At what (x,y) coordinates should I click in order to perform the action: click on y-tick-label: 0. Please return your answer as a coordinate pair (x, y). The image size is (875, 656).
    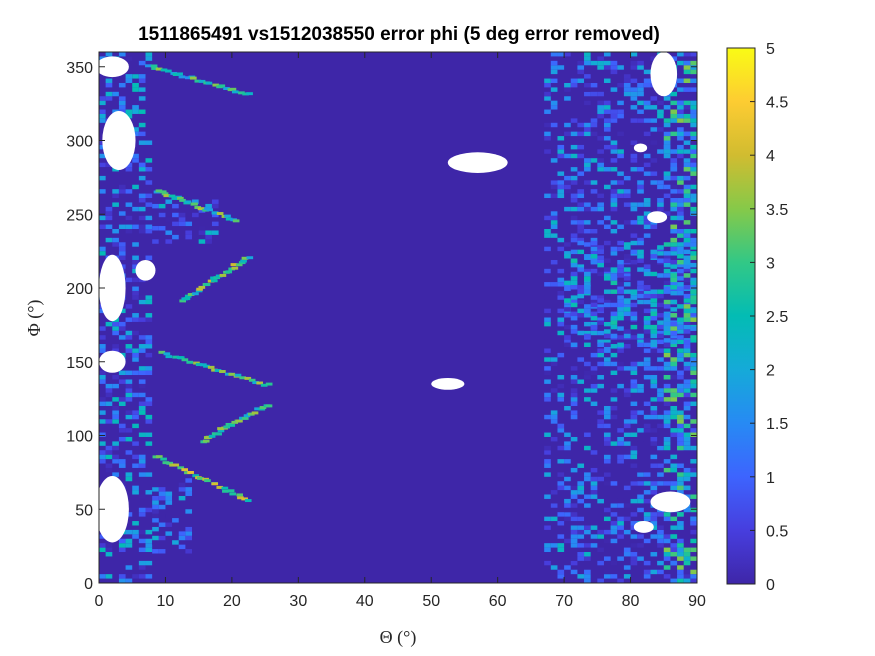
    Looking at the image, I should click on (88, 584).